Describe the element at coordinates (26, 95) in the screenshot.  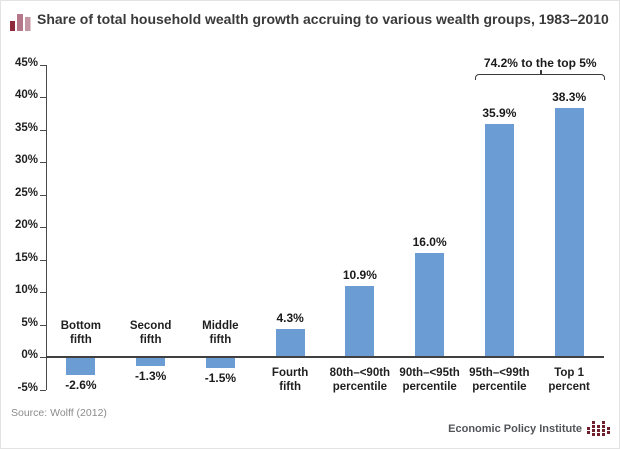
I see `y-axis-tick-label: 40%` at that location.